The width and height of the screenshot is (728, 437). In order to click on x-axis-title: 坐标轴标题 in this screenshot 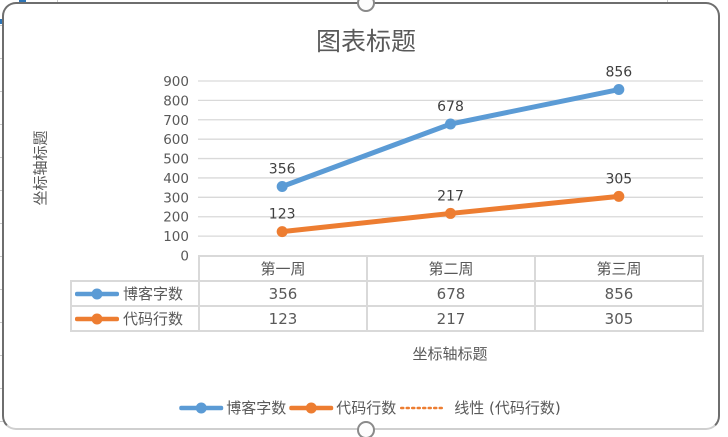, I will do `click(450, 354)`.